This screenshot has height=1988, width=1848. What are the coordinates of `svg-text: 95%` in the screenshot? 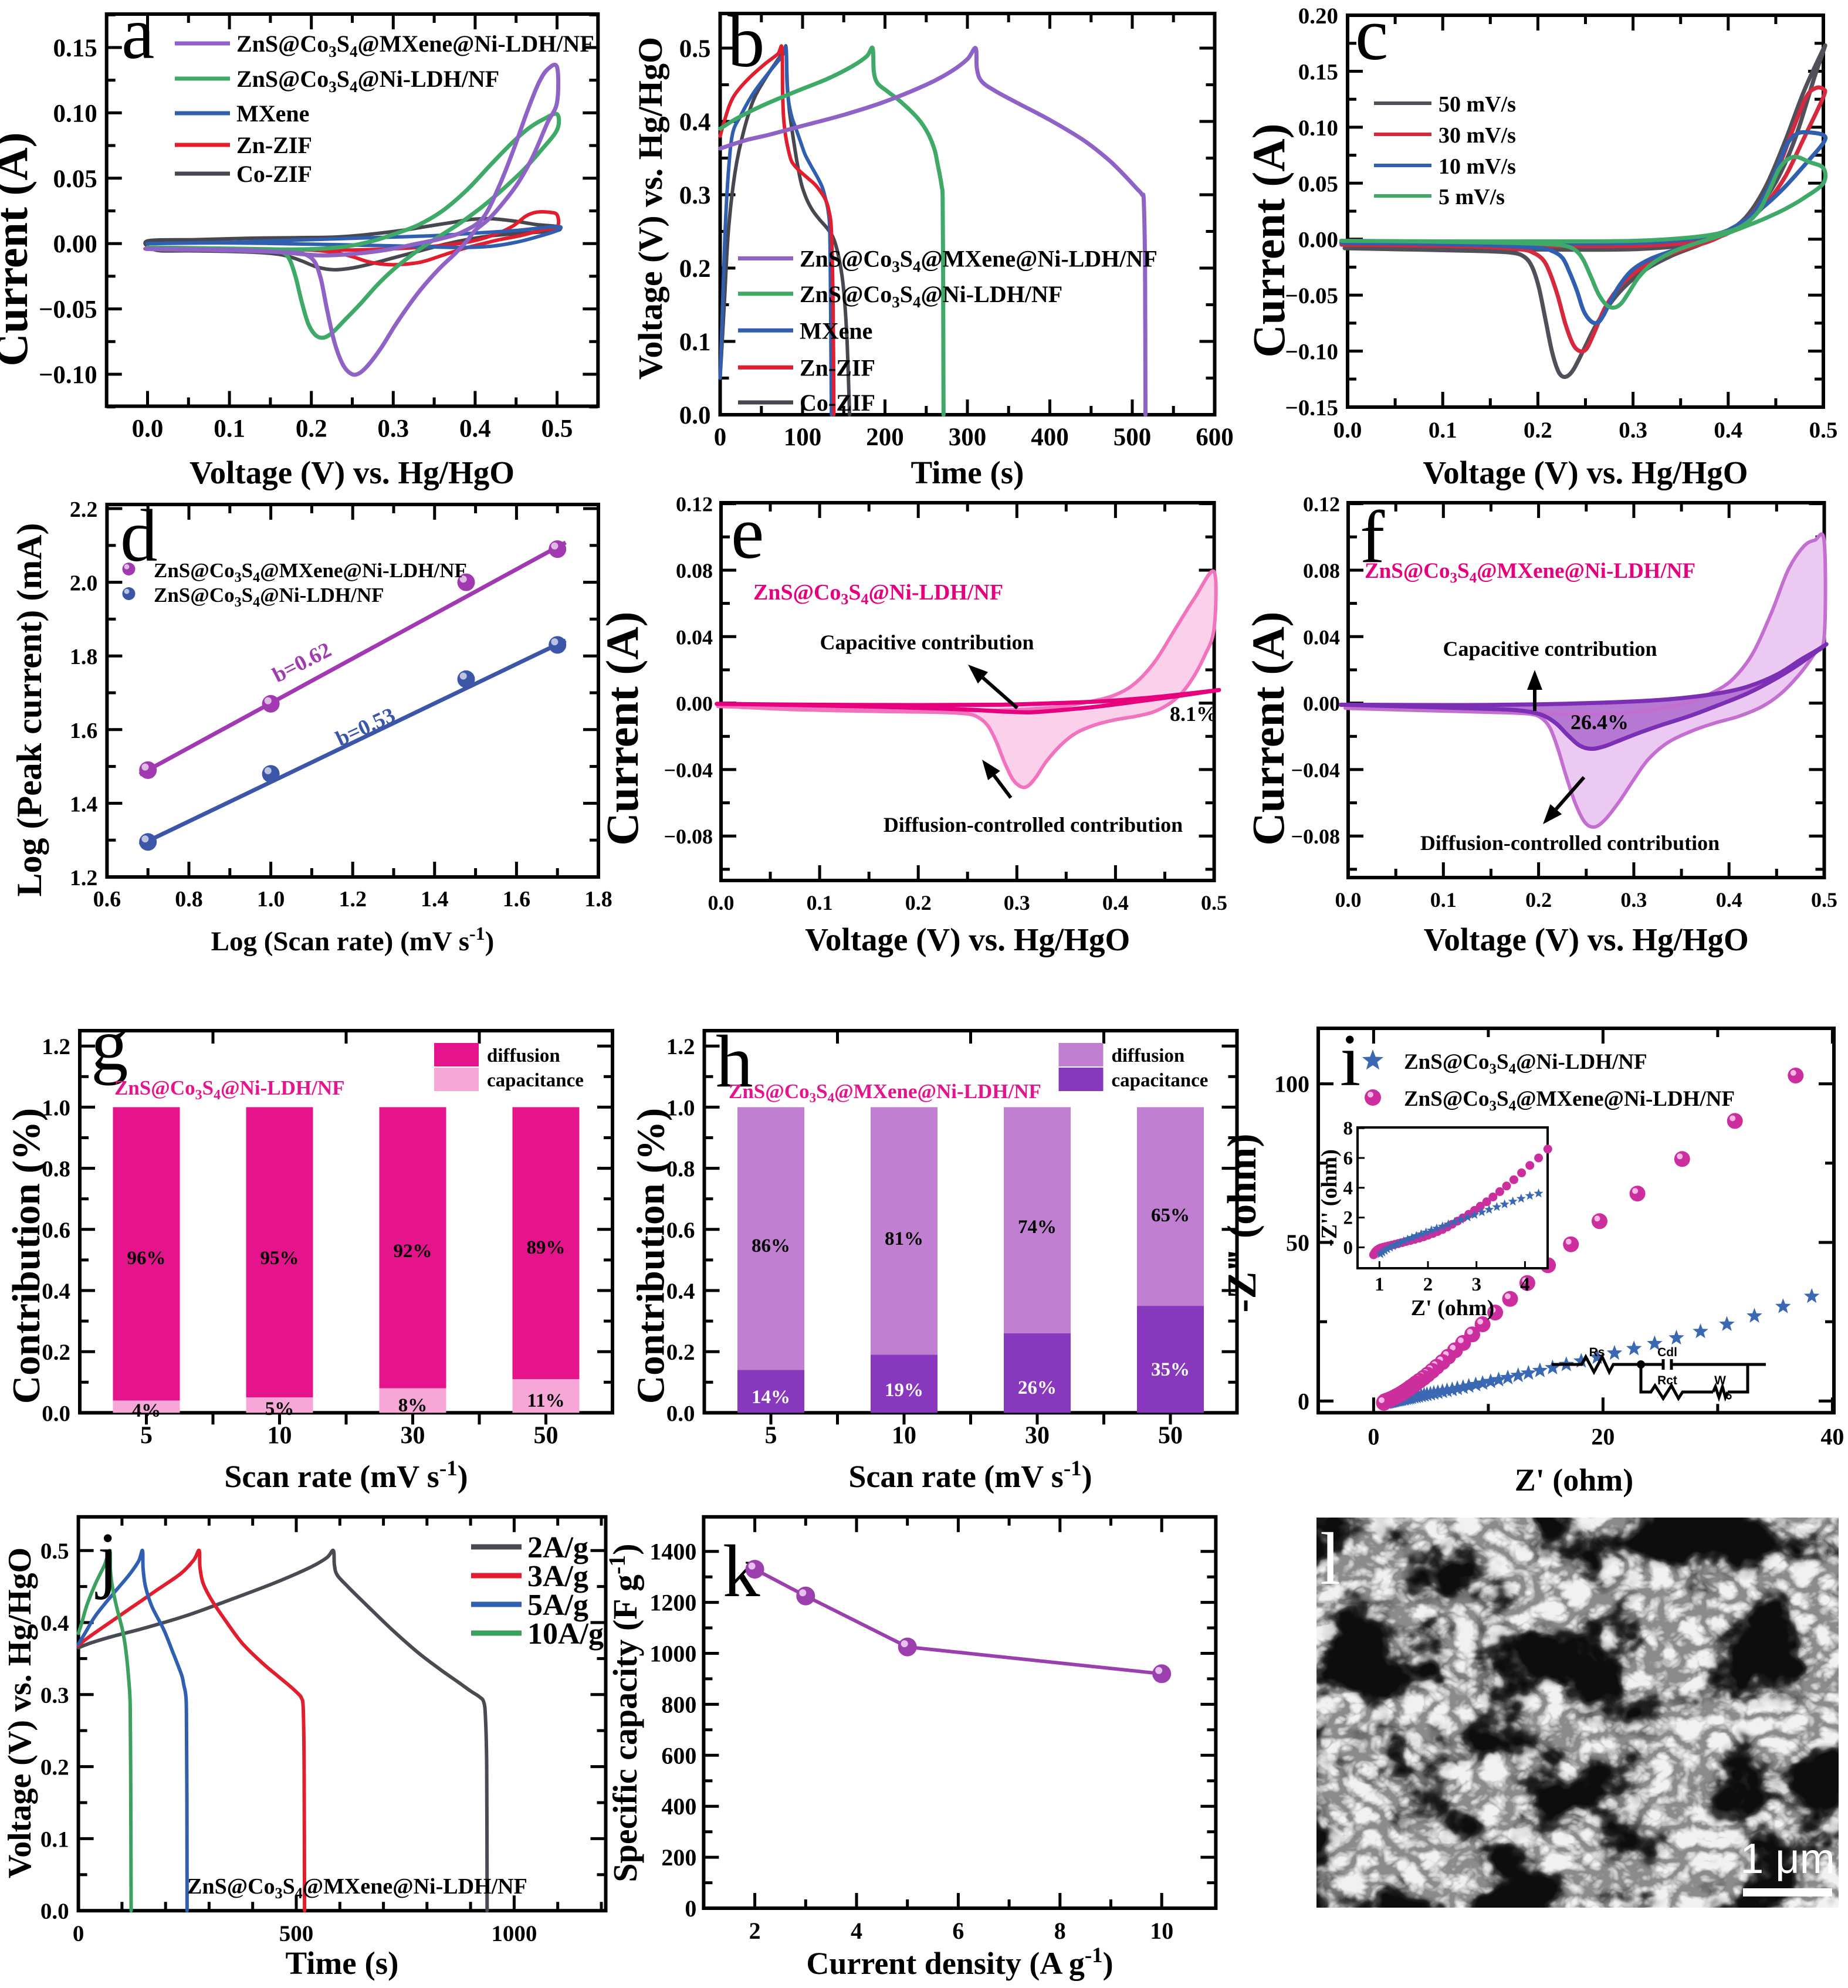 It's located at (279, 1259).